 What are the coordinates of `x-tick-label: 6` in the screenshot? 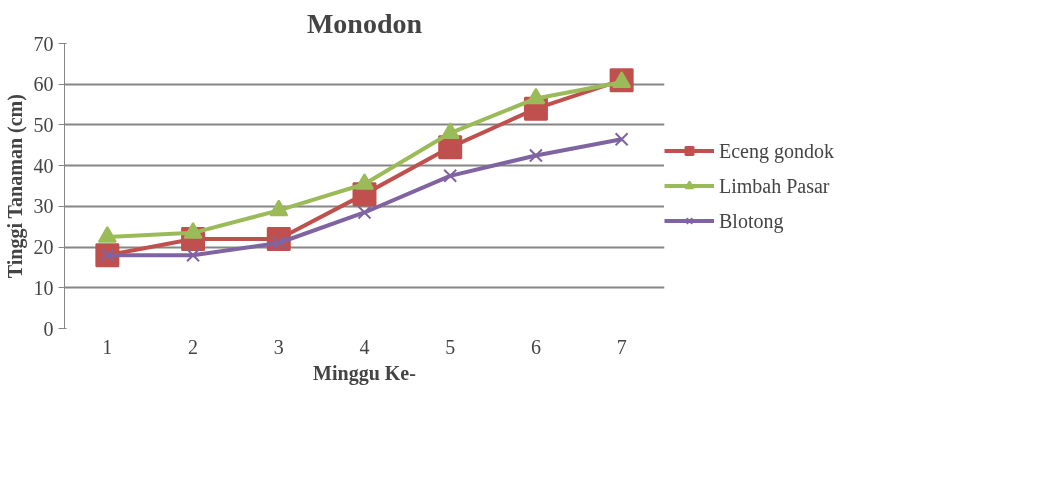 It's located at (535, 346).